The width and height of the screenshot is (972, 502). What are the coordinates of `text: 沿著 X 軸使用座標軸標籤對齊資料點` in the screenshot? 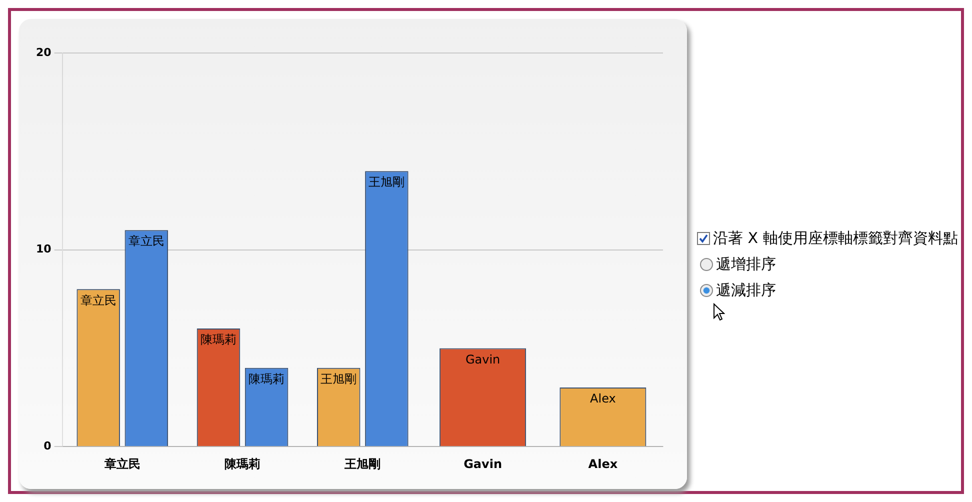 It's located at (835, 238).